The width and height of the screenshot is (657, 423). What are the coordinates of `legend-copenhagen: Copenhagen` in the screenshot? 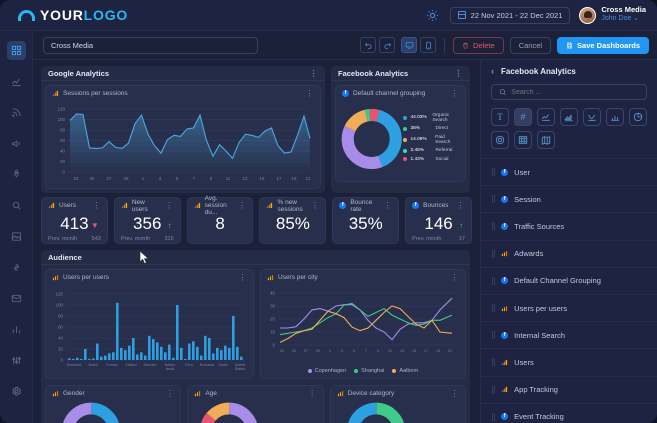 It's located at (326, 371).